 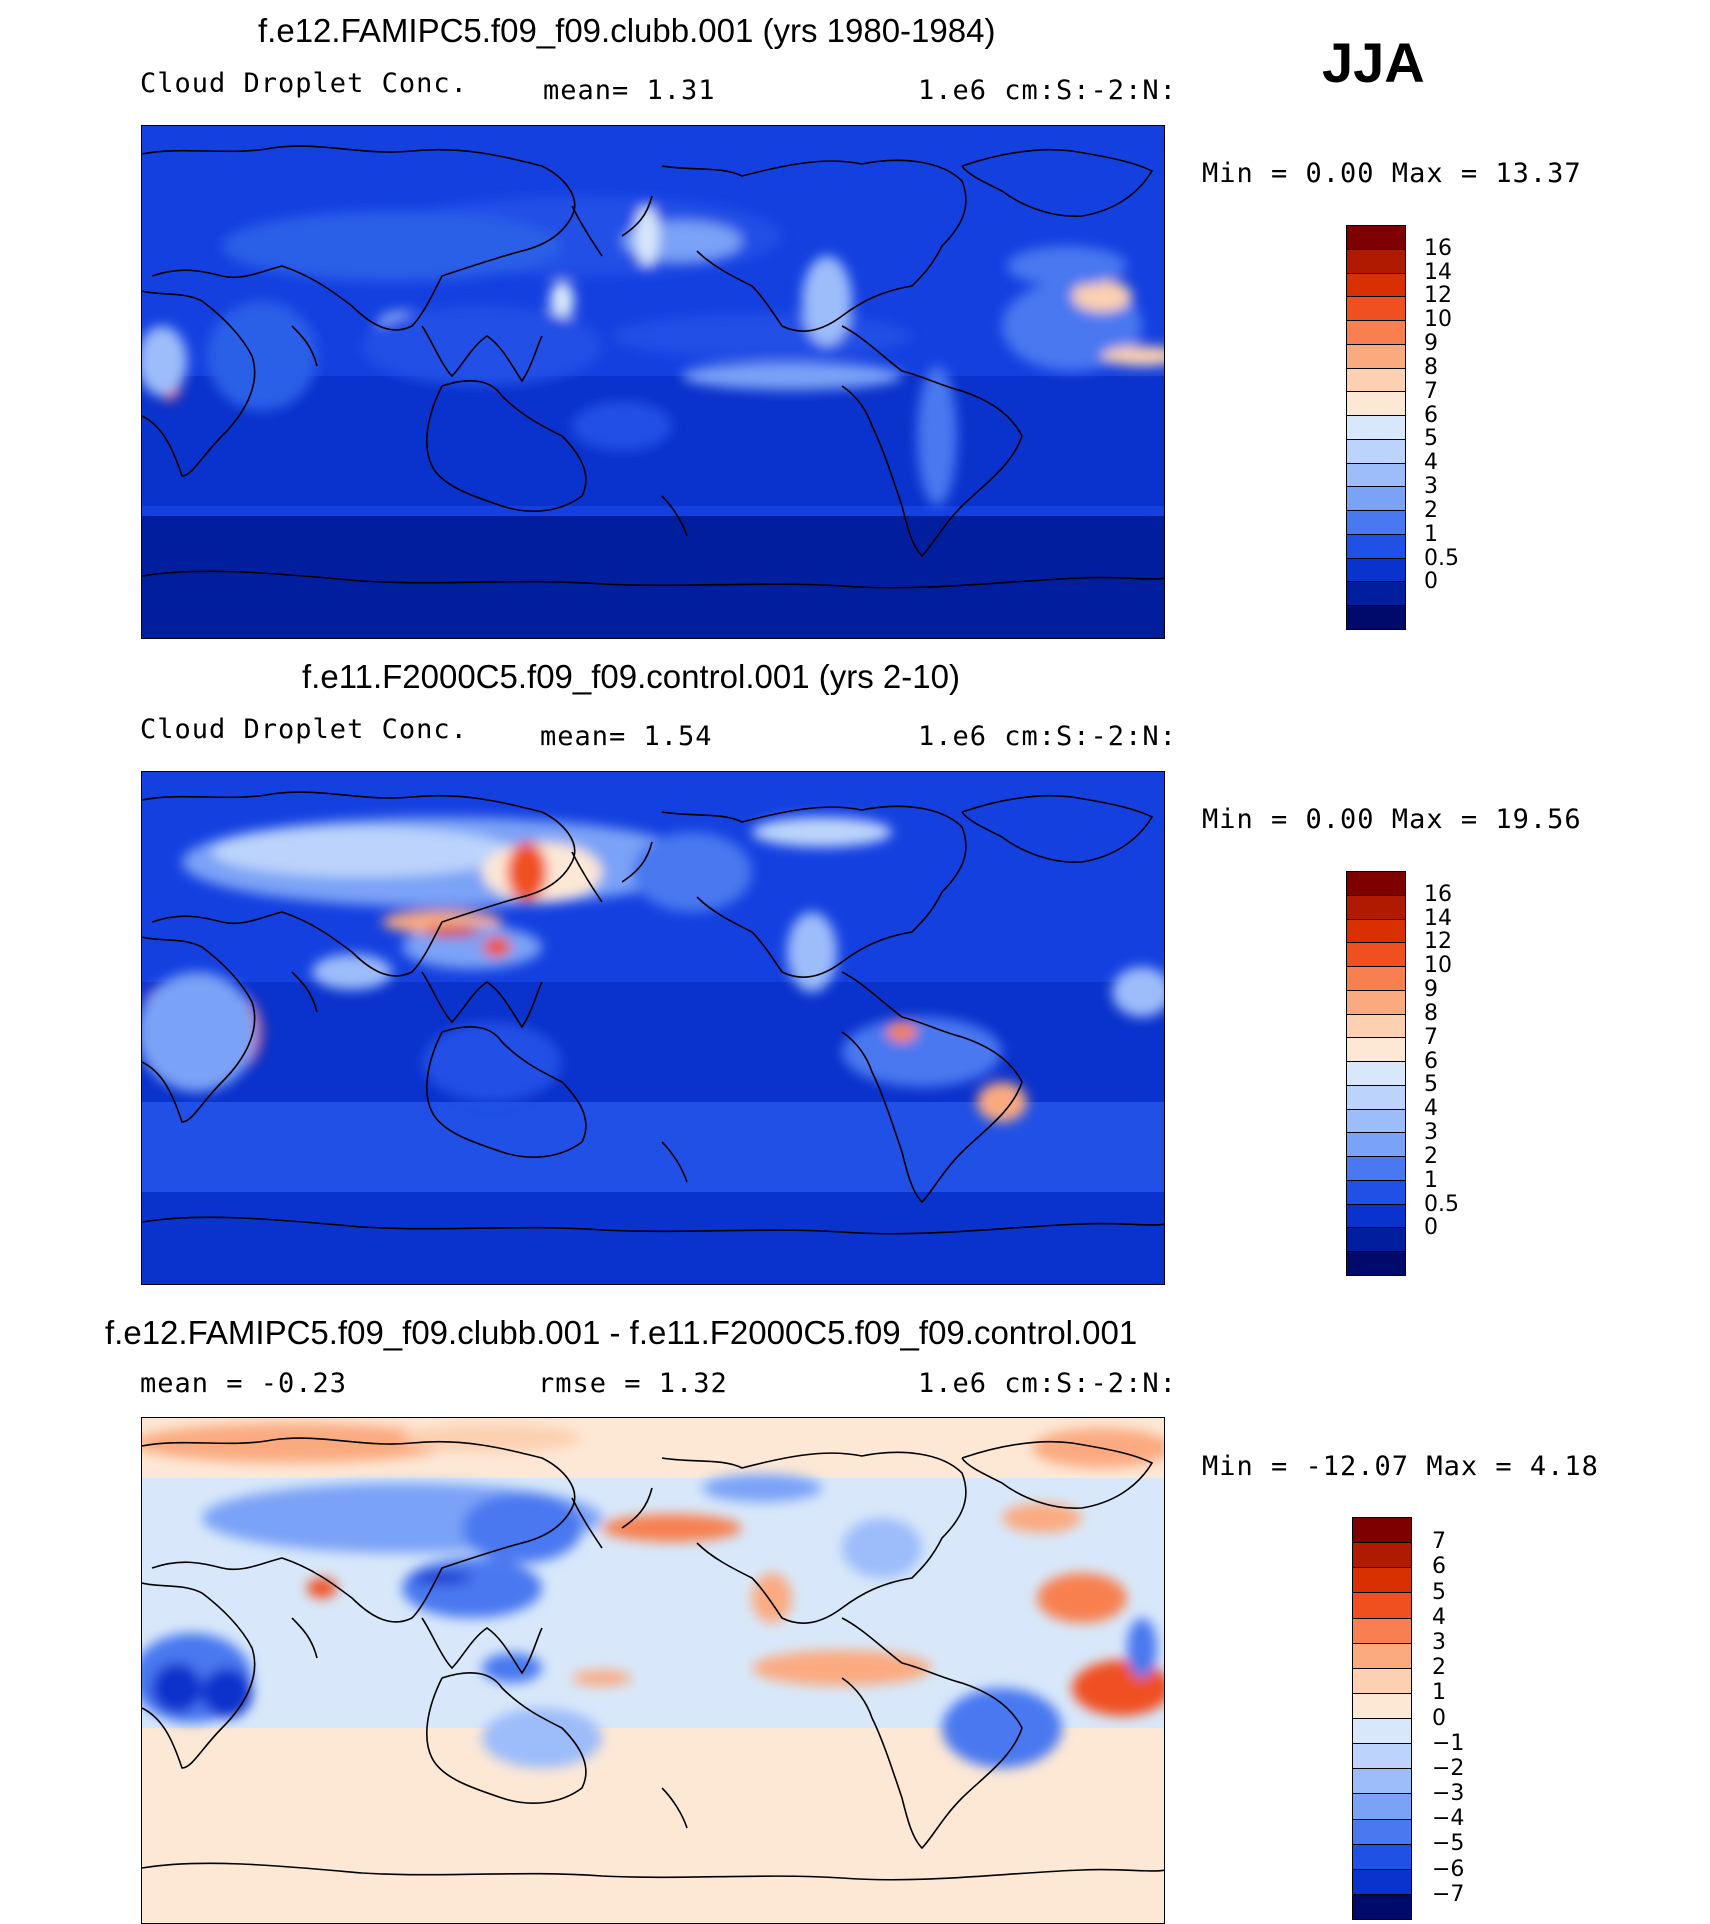 I want to click on panel-3-colorbar-labels: 7 6 5 4 3 2 1 0 −1 −2 −3 −4 −5 −6 −7, so click(x=1472, y=1718).